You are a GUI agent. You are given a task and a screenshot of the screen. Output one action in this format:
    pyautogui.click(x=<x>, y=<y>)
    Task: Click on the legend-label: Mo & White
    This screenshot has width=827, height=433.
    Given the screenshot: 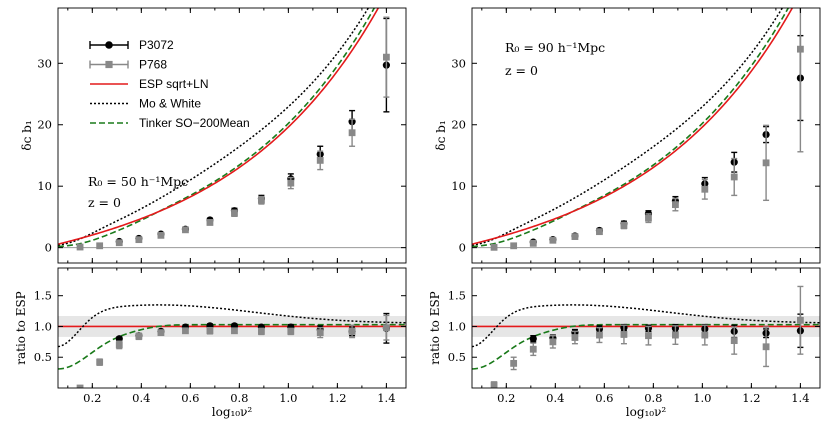 What is the action you would take?
    pyautogui.click(x=170, y=104)
    